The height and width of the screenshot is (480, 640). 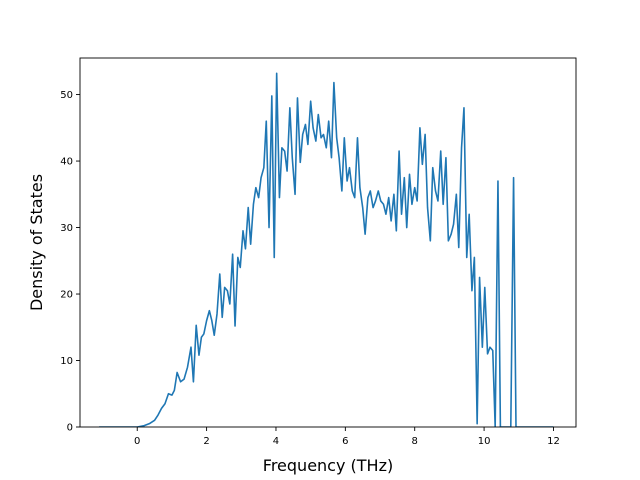 I want to click on y-tick-label: 0, so click(x=70, y=428).